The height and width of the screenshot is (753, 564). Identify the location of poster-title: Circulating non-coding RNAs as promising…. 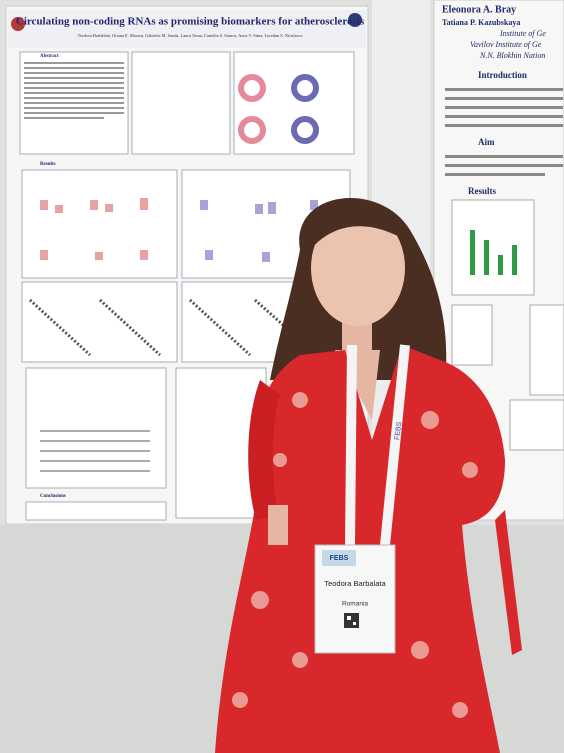
(190, 22).